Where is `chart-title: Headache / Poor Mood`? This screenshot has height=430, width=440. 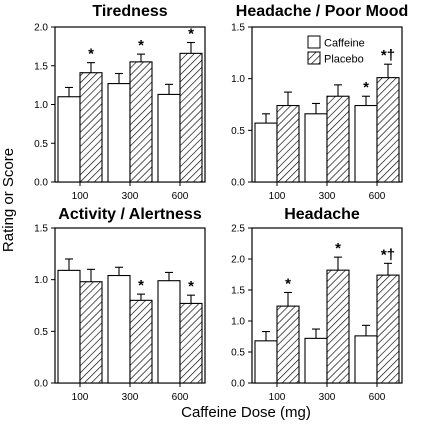
chart-title: Headache / Poor Mood is located at coordinates (322, 11).